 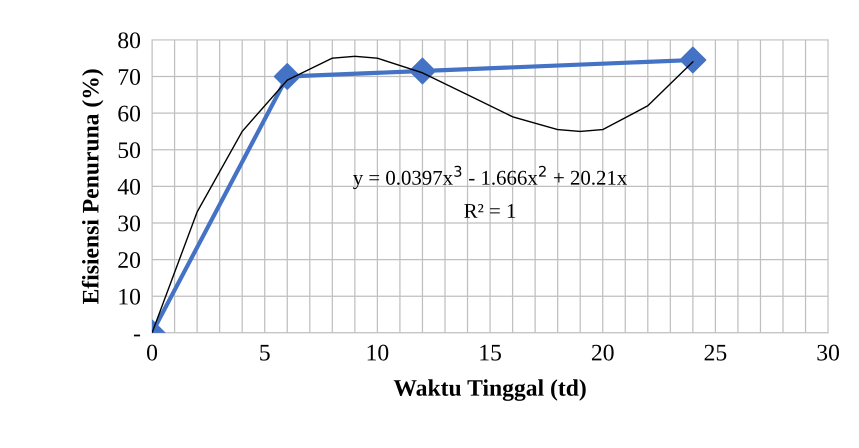 What do you see at coordinates (378, 352) in the screenshot?
I see `x-tick-label: 10` at bounding box center [378, 352].